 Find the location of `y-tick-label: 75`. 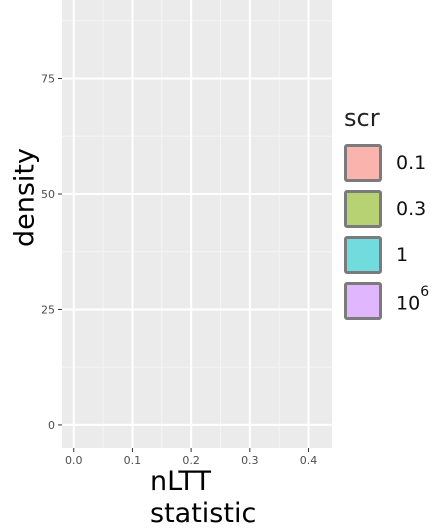

y-tick-label: 75 is located at coordinates (48, 79).